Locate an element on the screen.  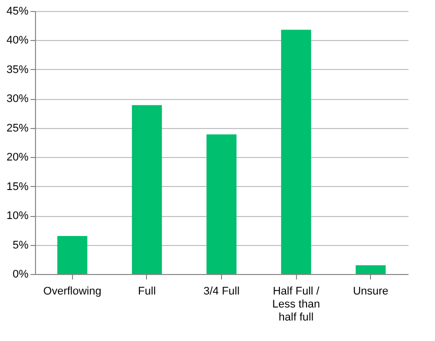
y-tick-label: 15% is located at coordinates (17, 186).